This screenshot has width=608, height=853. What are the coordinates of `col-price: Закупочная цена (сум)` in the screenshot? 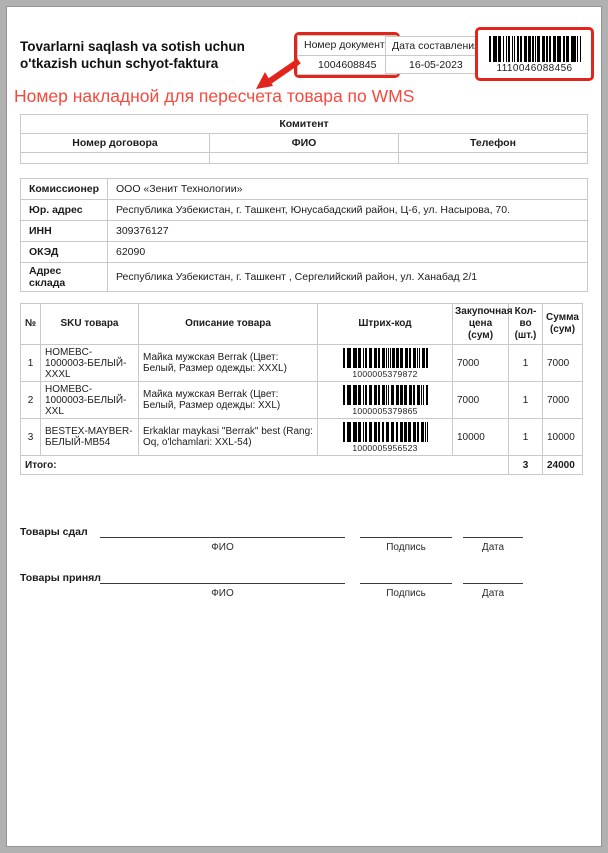 It's located at (482, 324).